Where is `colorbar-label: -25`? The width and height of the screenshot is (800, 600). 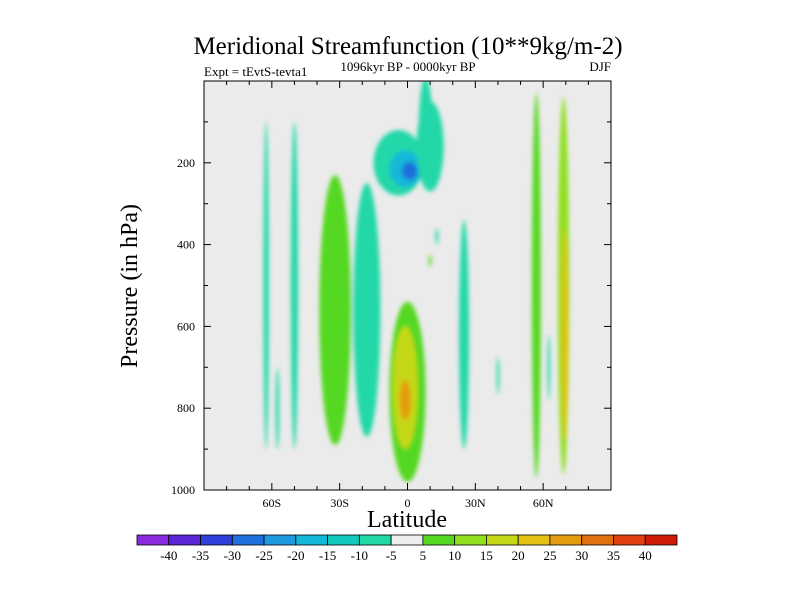 colorbar-label: -25 is located at coordinates (263, 555).